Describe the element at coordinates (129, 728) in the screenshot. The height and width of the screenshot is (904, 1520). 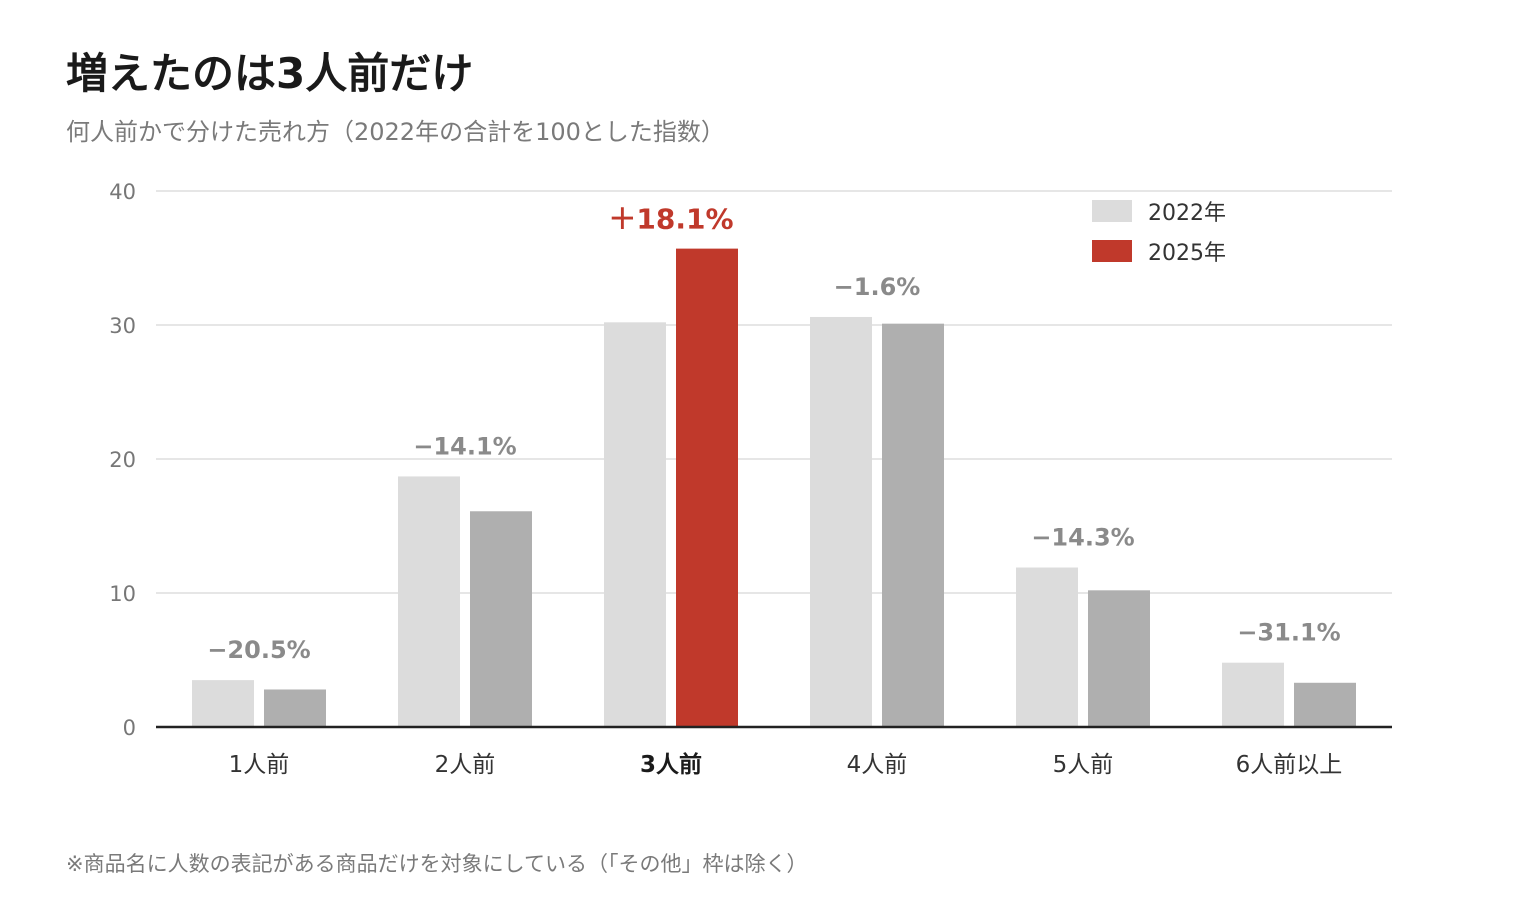
I see `y-tick-label: 0` at that location.